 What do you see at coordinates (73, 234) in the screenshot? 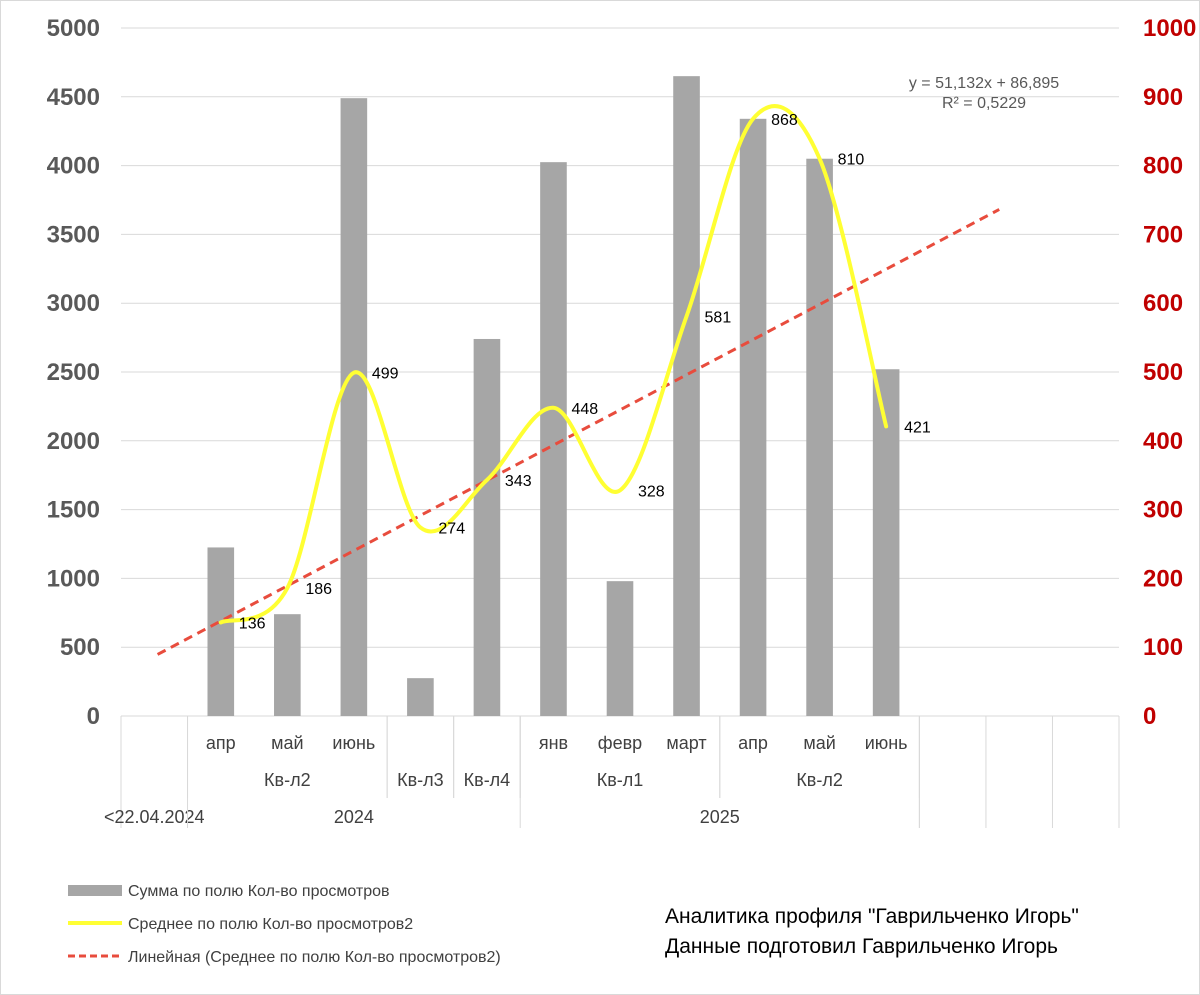
I see `y-left-tick-label: 3500` at bounding box center [73, 234].